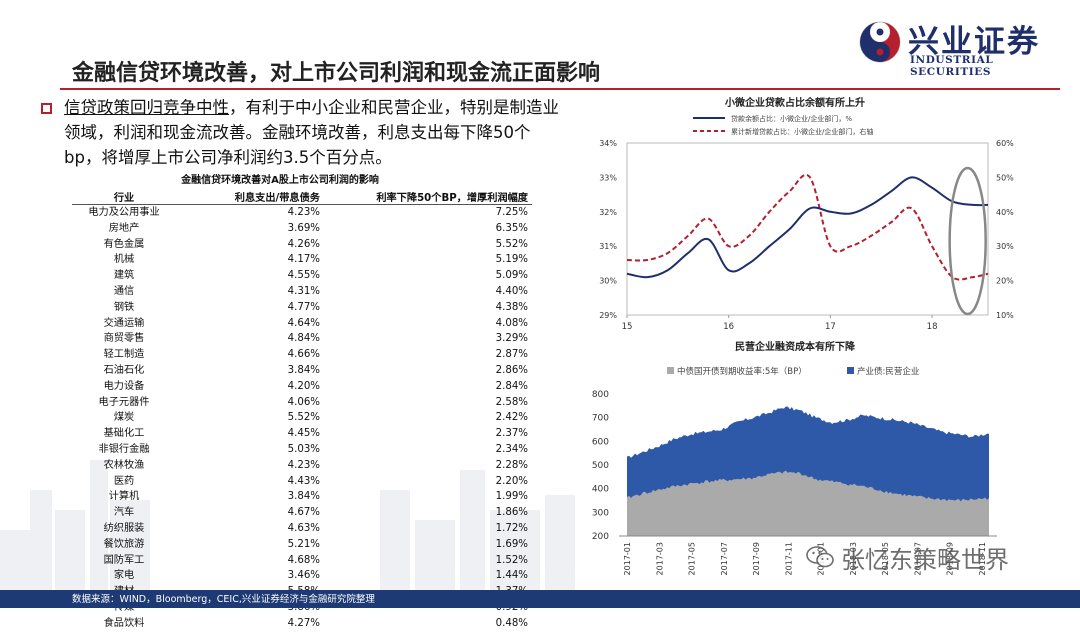  I want to click on chart1-plot-frame, so click(807, 229).